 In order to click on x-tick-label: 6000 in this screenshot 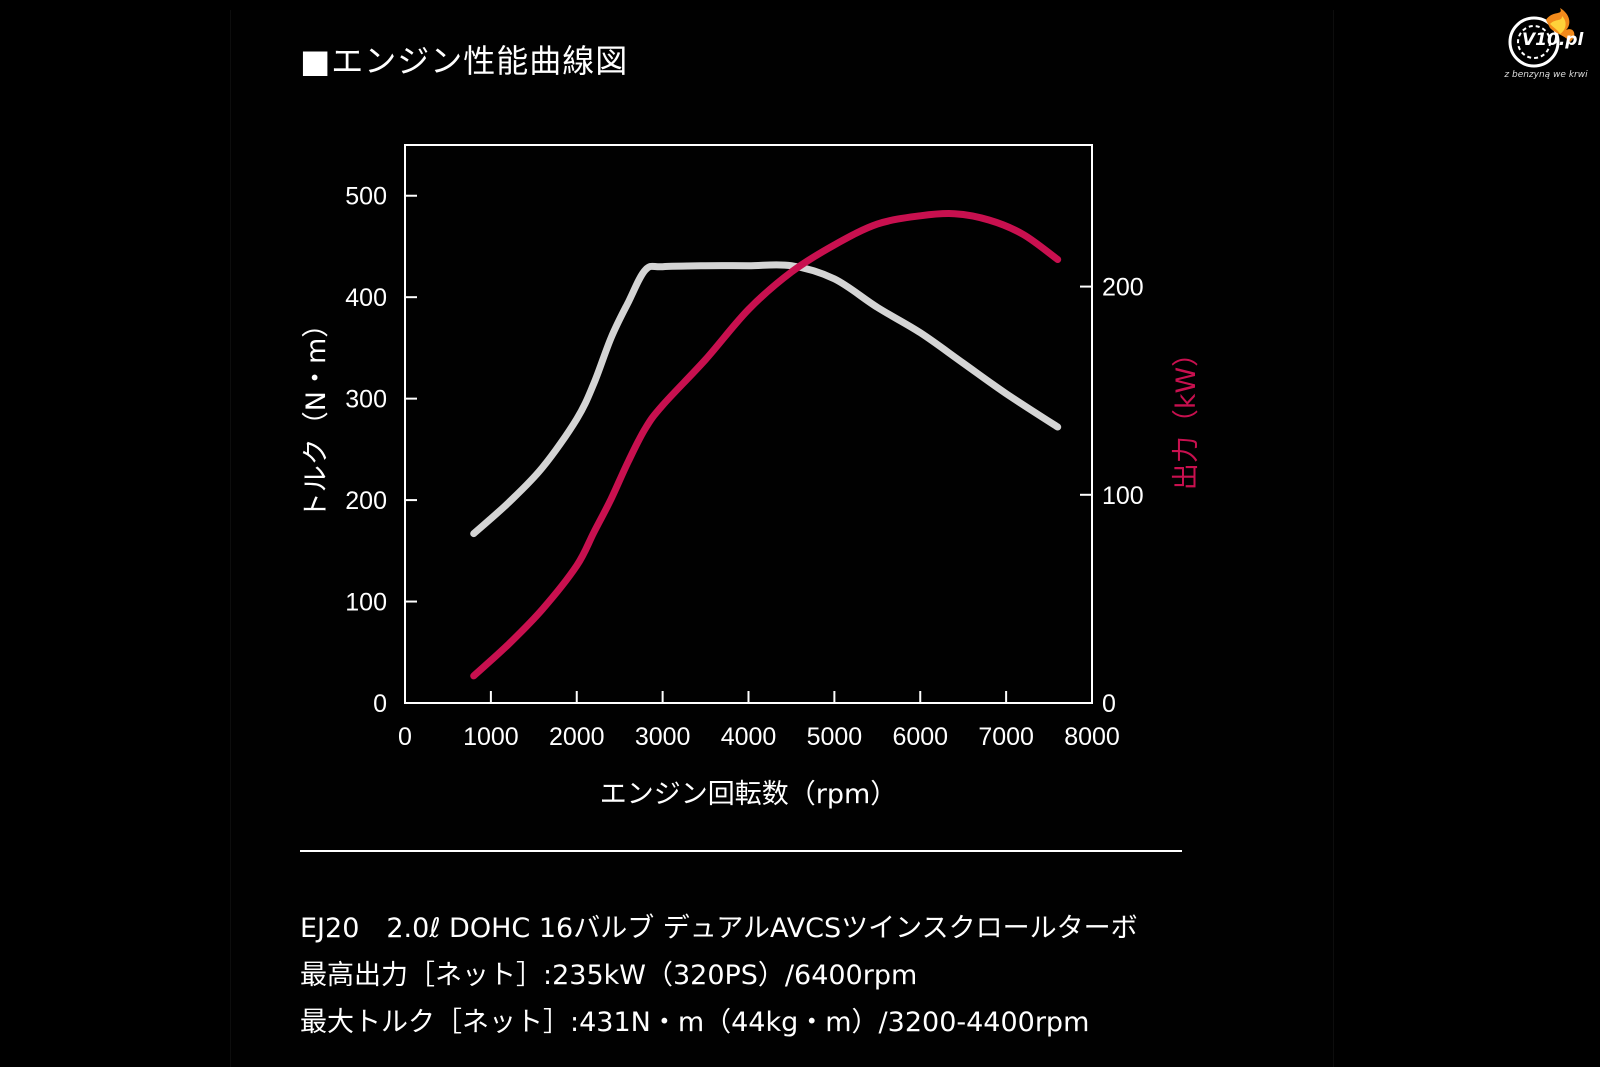, I will do `click(920, 737)`.